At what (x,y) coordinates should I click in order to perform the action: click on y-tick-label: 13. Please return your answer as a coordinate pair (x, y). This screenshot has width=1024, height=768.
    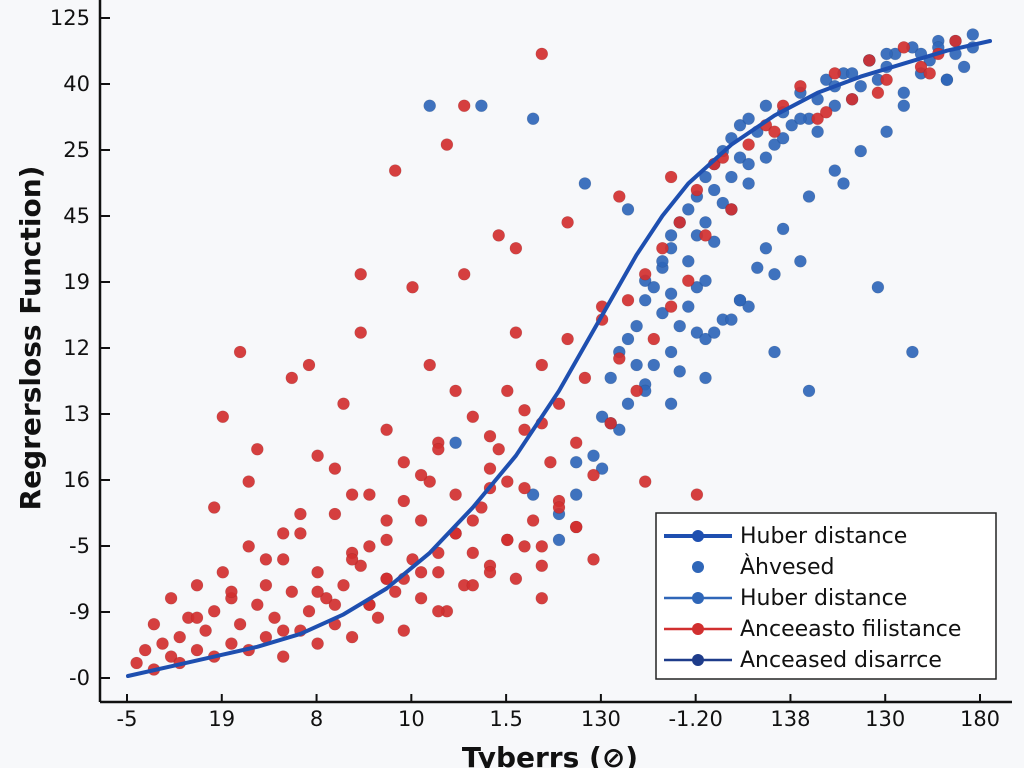
    Looking at the image, I should click on (76, 414).